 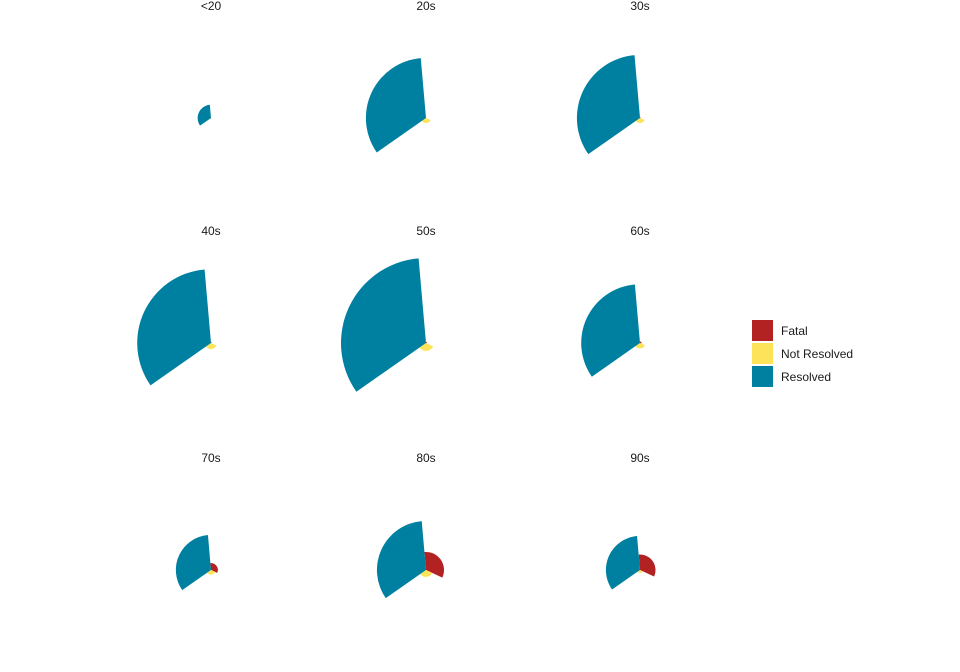 I want to click on panel-title: <20, so click(x=211, y=6).